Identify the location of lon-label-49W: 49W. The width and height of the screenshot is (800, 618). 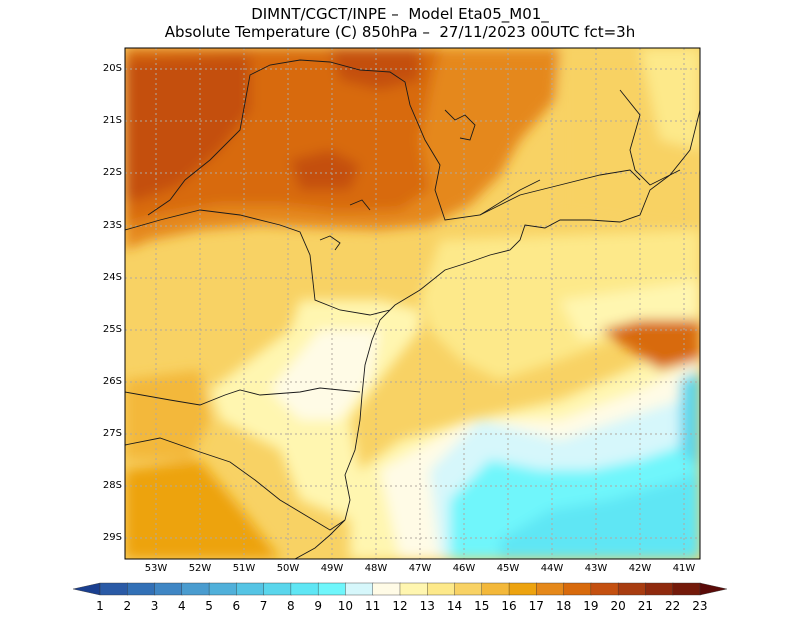
(332, 568).